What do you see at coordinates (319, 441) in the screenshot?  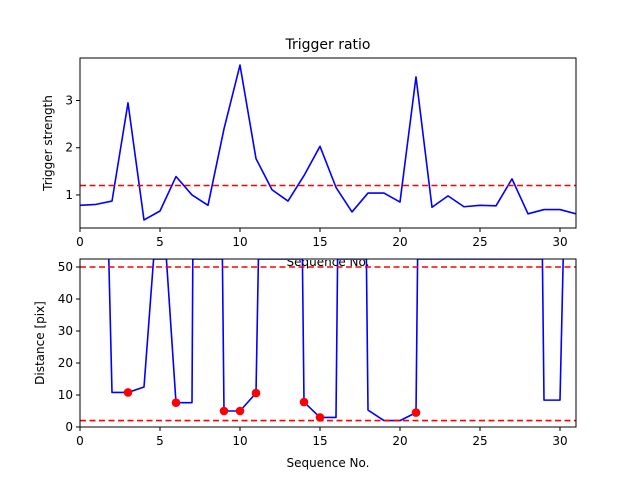 I see `bottom-x-tick-label: 15` at bounding box center [319, 441].